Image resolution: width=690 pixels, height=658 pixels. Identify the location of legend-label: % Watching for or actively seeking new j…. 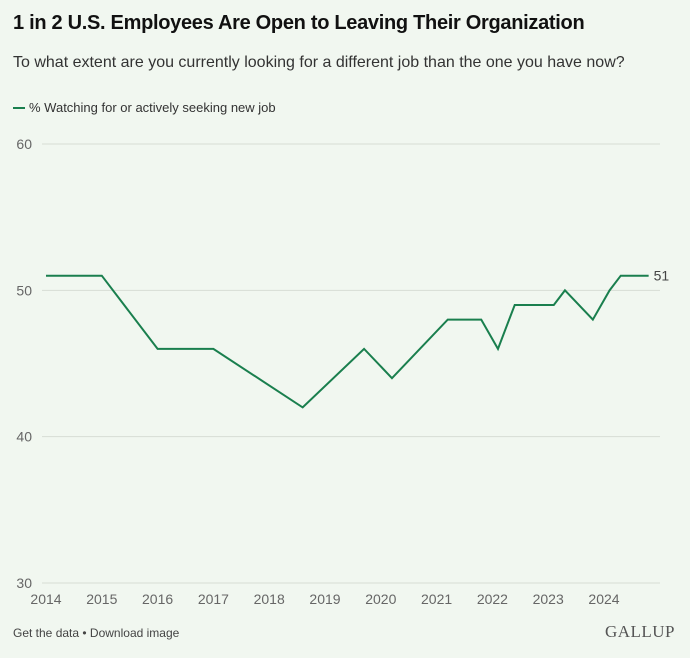
(152, 107).